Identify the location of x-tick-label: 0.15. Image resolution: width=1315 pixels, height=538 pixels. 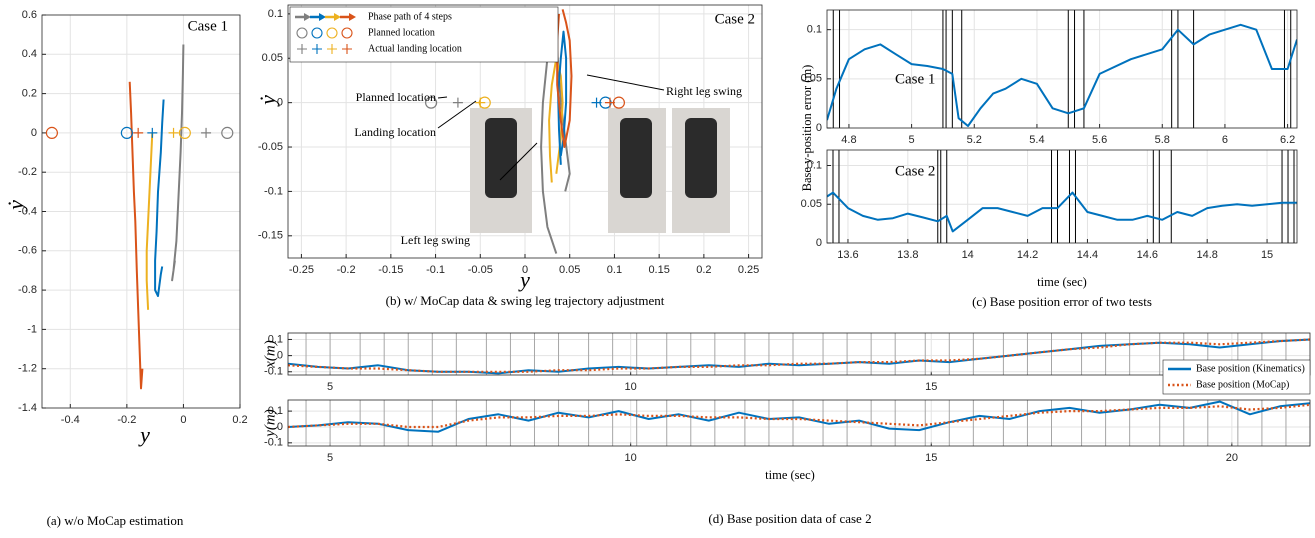
(658, 270).